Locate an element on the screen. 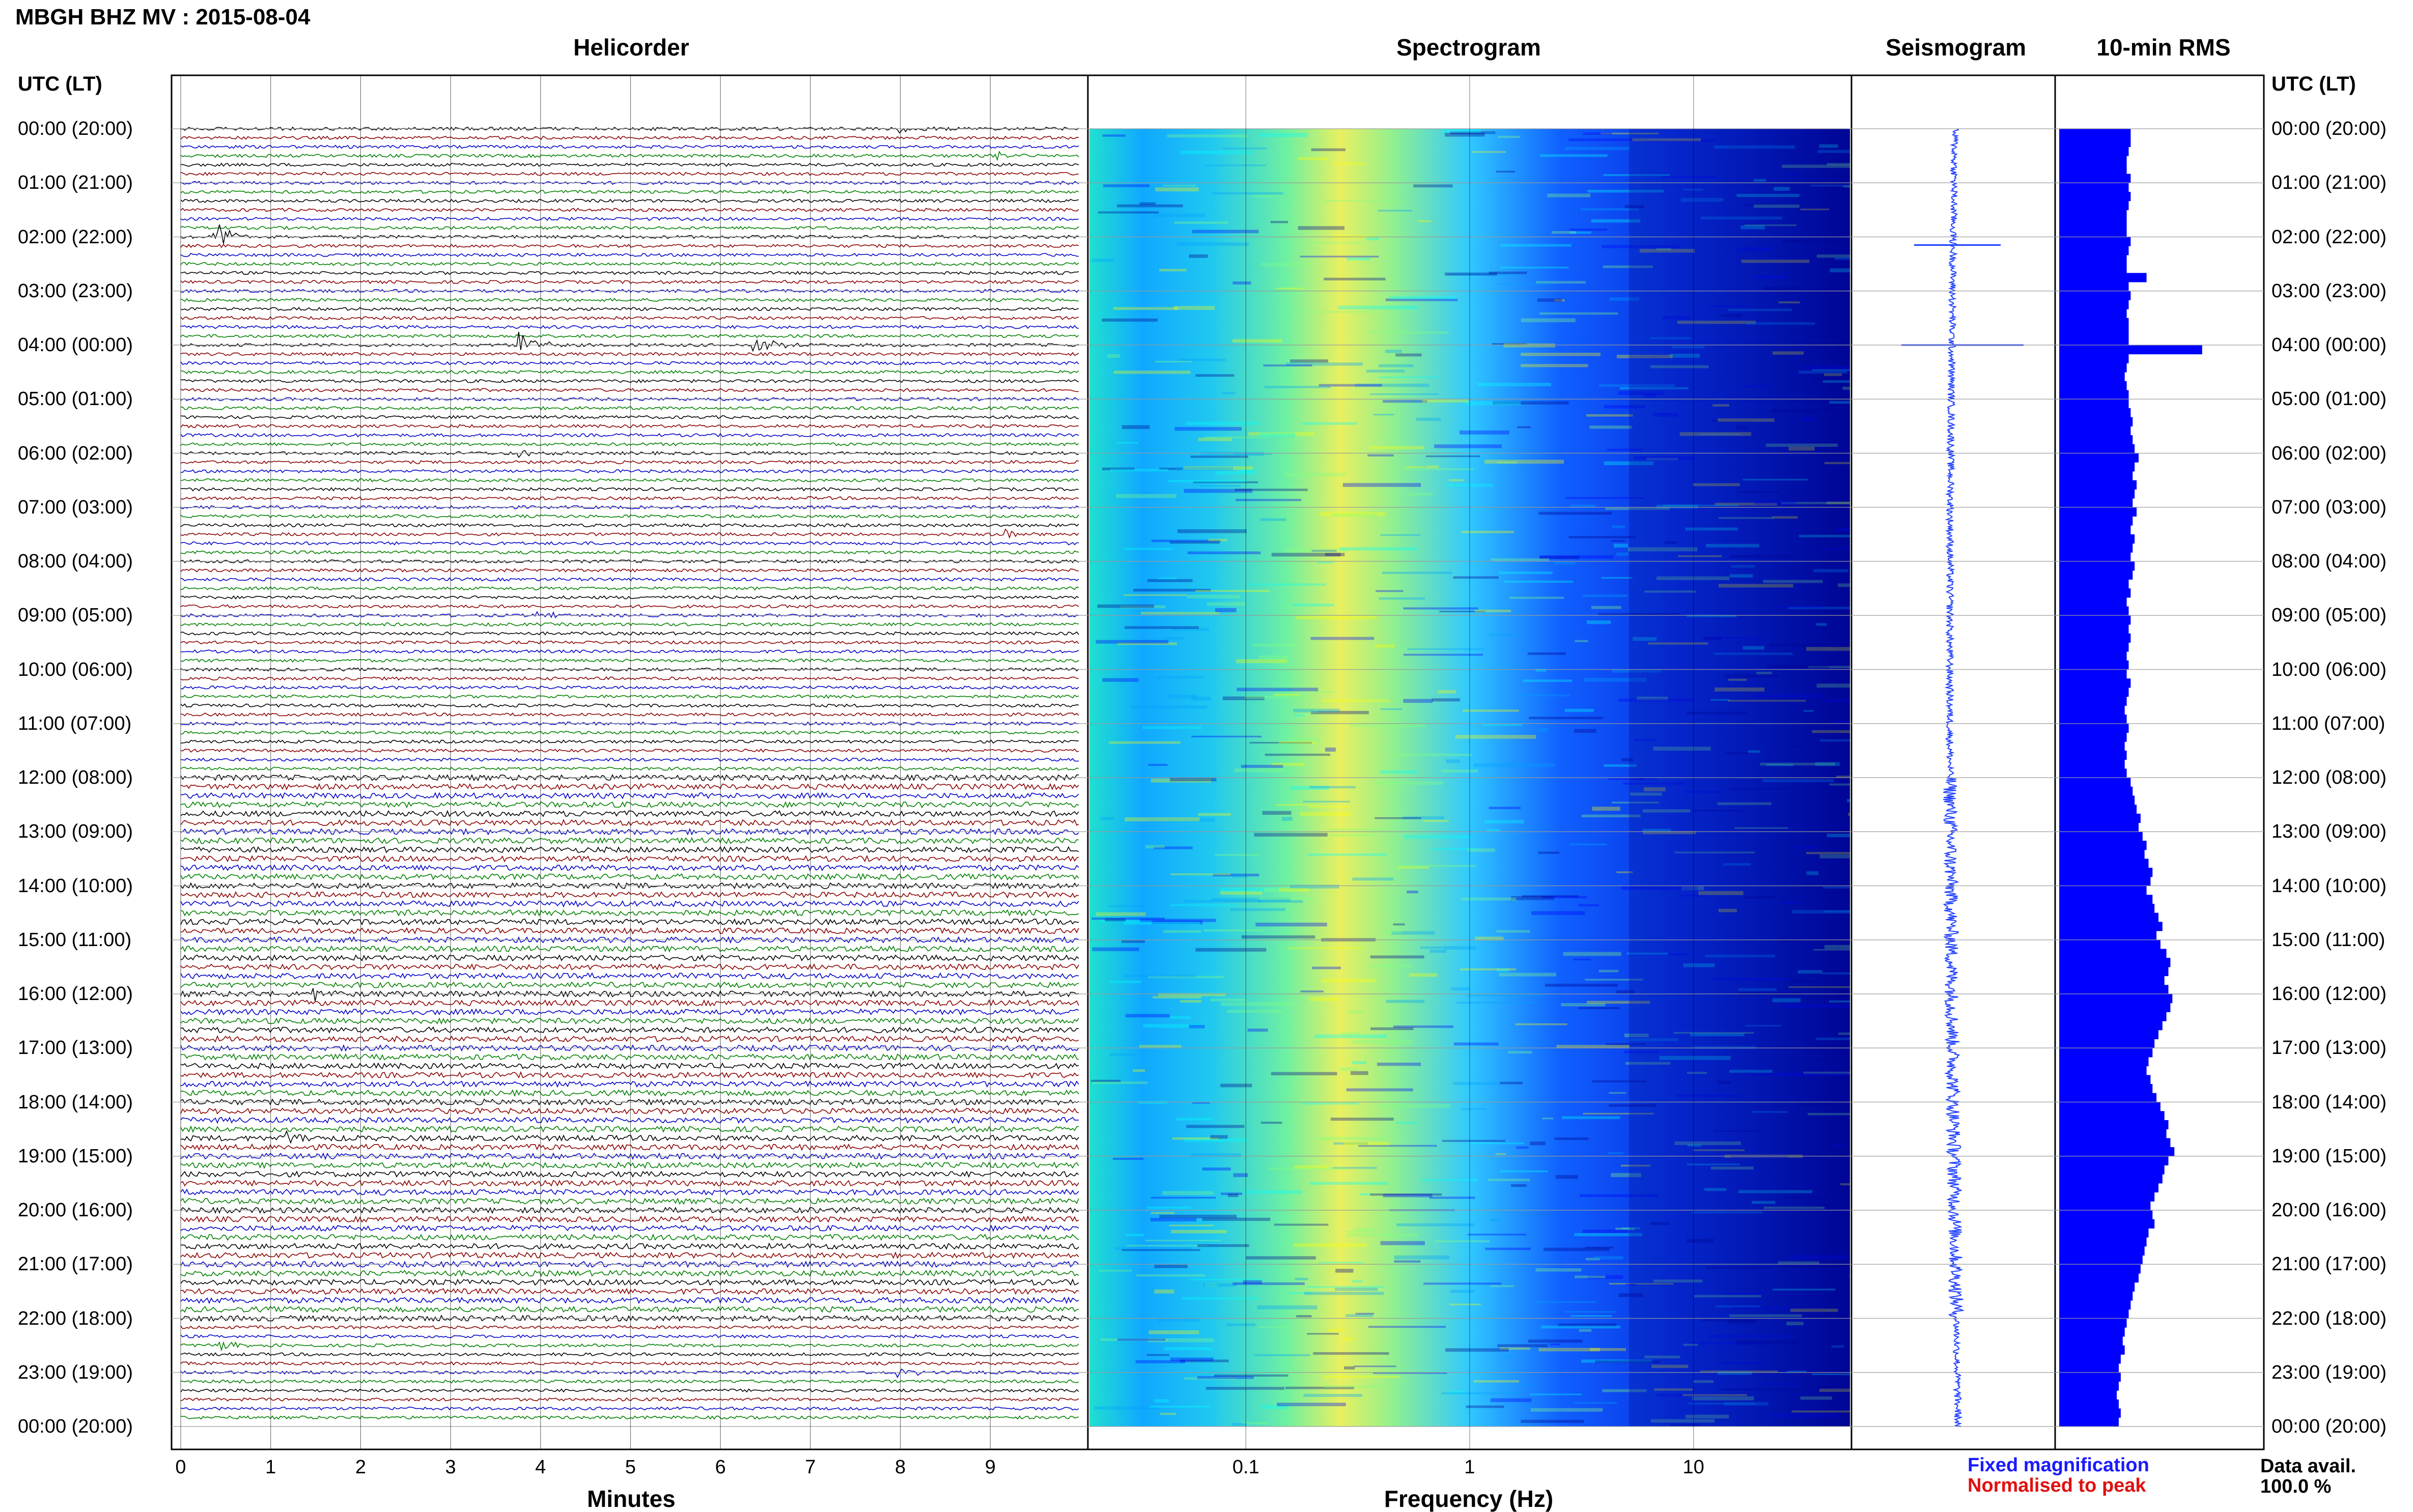  legend-fixed-magnification: Fixed magnification is located at coordinates (2058, 1465).